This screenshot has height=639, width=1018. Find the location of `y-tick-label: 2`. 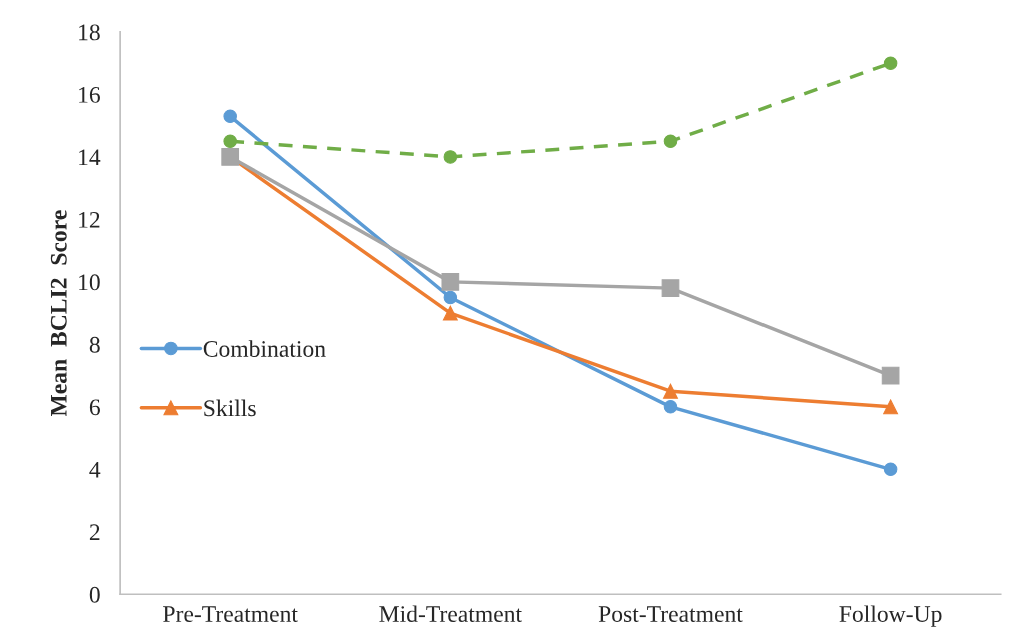

y-tick-label: 2 is located at coordinates (94, 532).